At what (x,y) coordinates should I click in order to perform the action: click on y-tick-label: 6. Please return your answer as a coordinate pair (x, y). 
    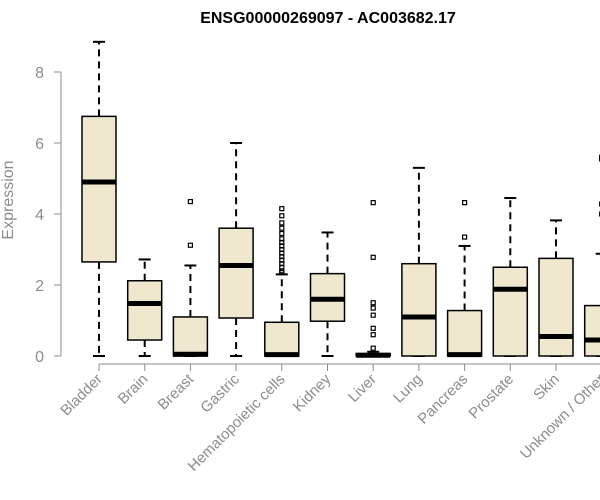
    Looking at the image, I should click on (39, 144).